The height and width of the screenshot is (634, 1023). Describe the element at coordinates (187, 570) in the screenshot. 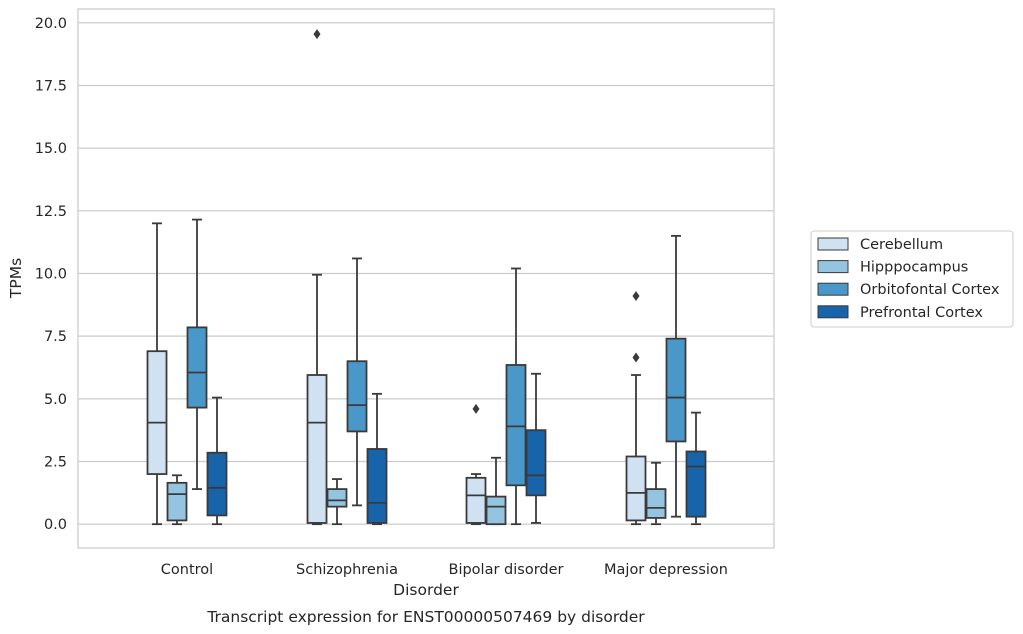

I see `x-tick-label: Control` at that location.